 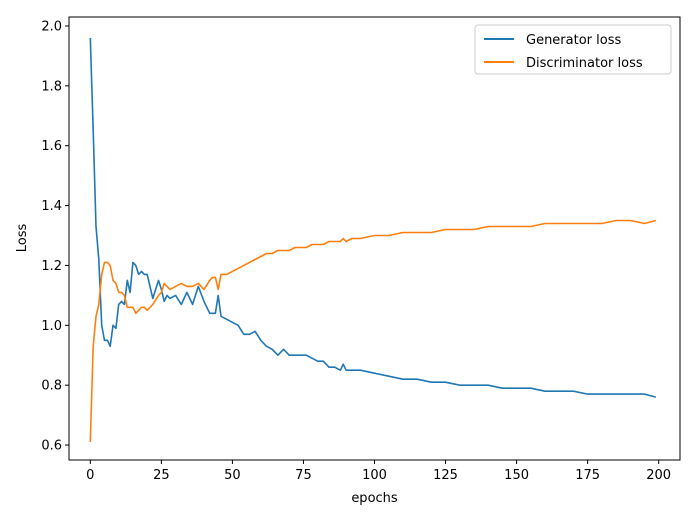 What do you see at coordinates (658, 475) in the screenshot?
I see `x-tick-label: 200` at bounding box center [658, 475].